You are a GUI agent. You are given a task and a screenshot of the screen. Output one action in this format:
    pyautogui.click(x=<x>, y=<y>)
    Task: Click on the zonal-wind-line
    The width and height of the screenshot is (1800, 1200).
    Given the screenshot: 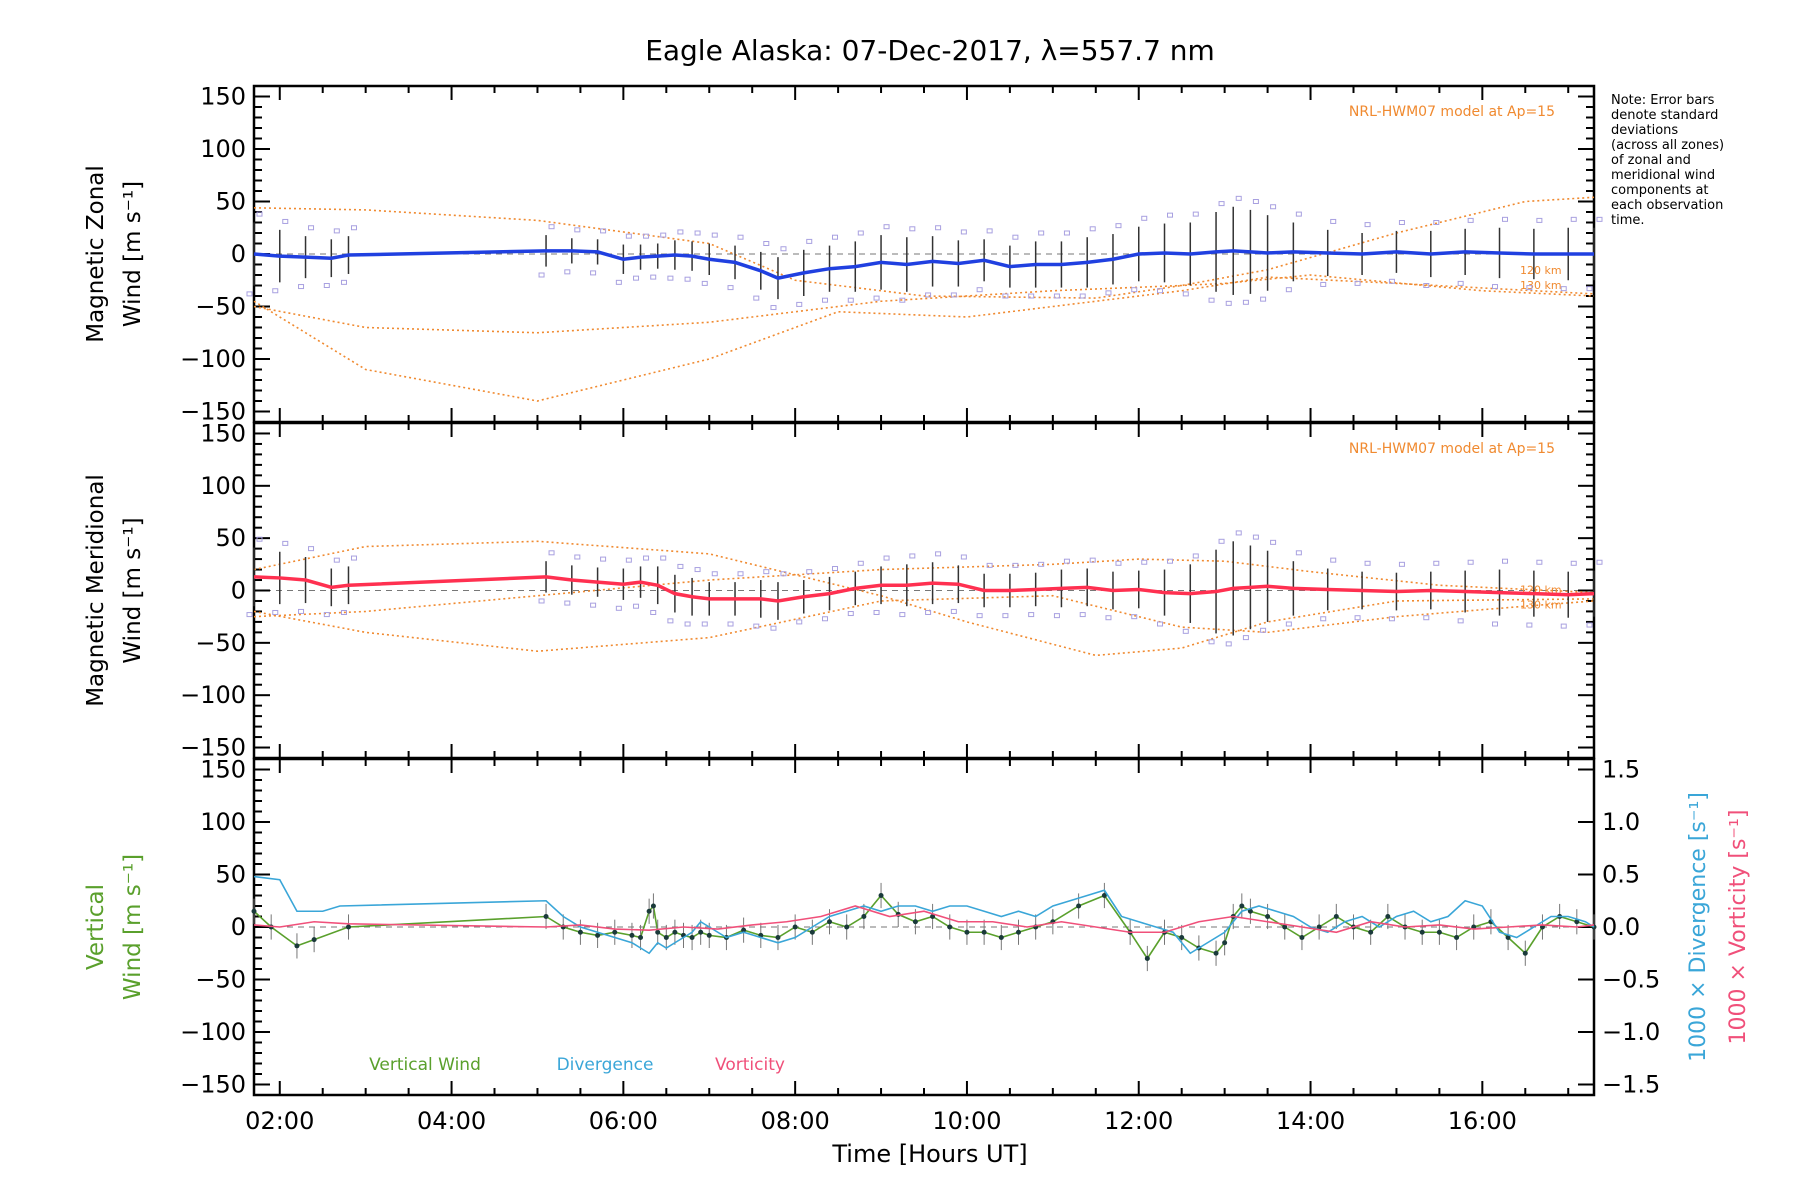 What is the action you would take?
    pyautogui.click(x=923, y=264)
    